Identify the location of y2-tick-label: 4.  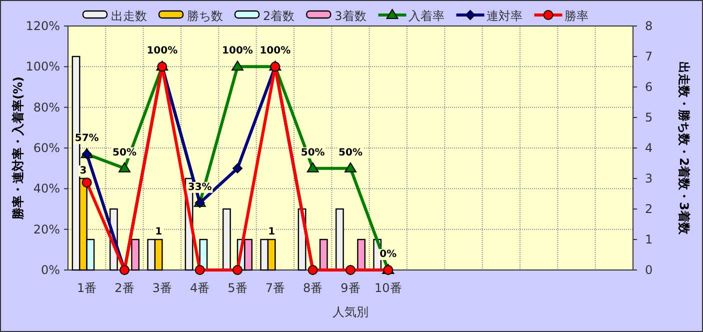
(649, 148).